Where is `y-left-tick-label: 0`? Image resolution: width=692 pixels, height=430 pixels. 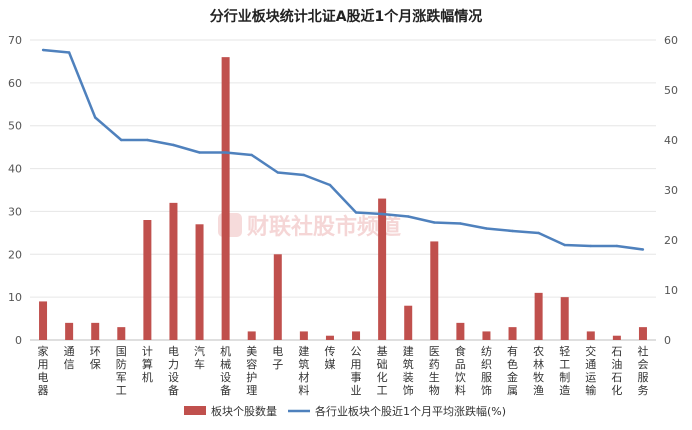 y-left-tick-label: 0 is located at coordinates (18, 340).